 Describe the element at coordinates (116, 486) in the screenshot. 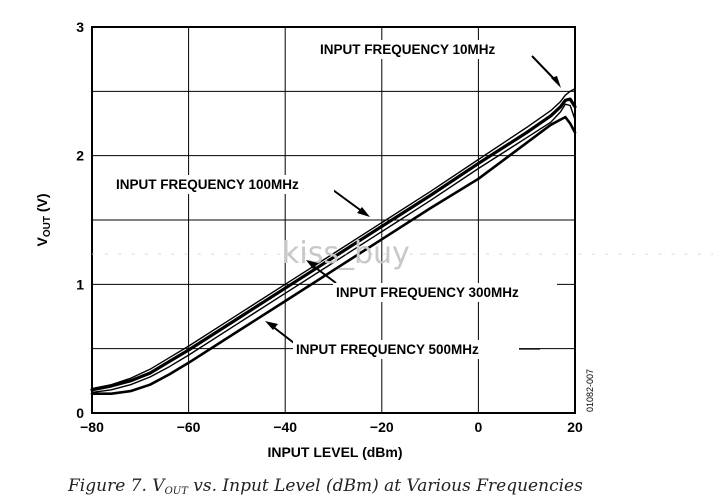

I see `caption-prefix: Figure 7. V` at that location.